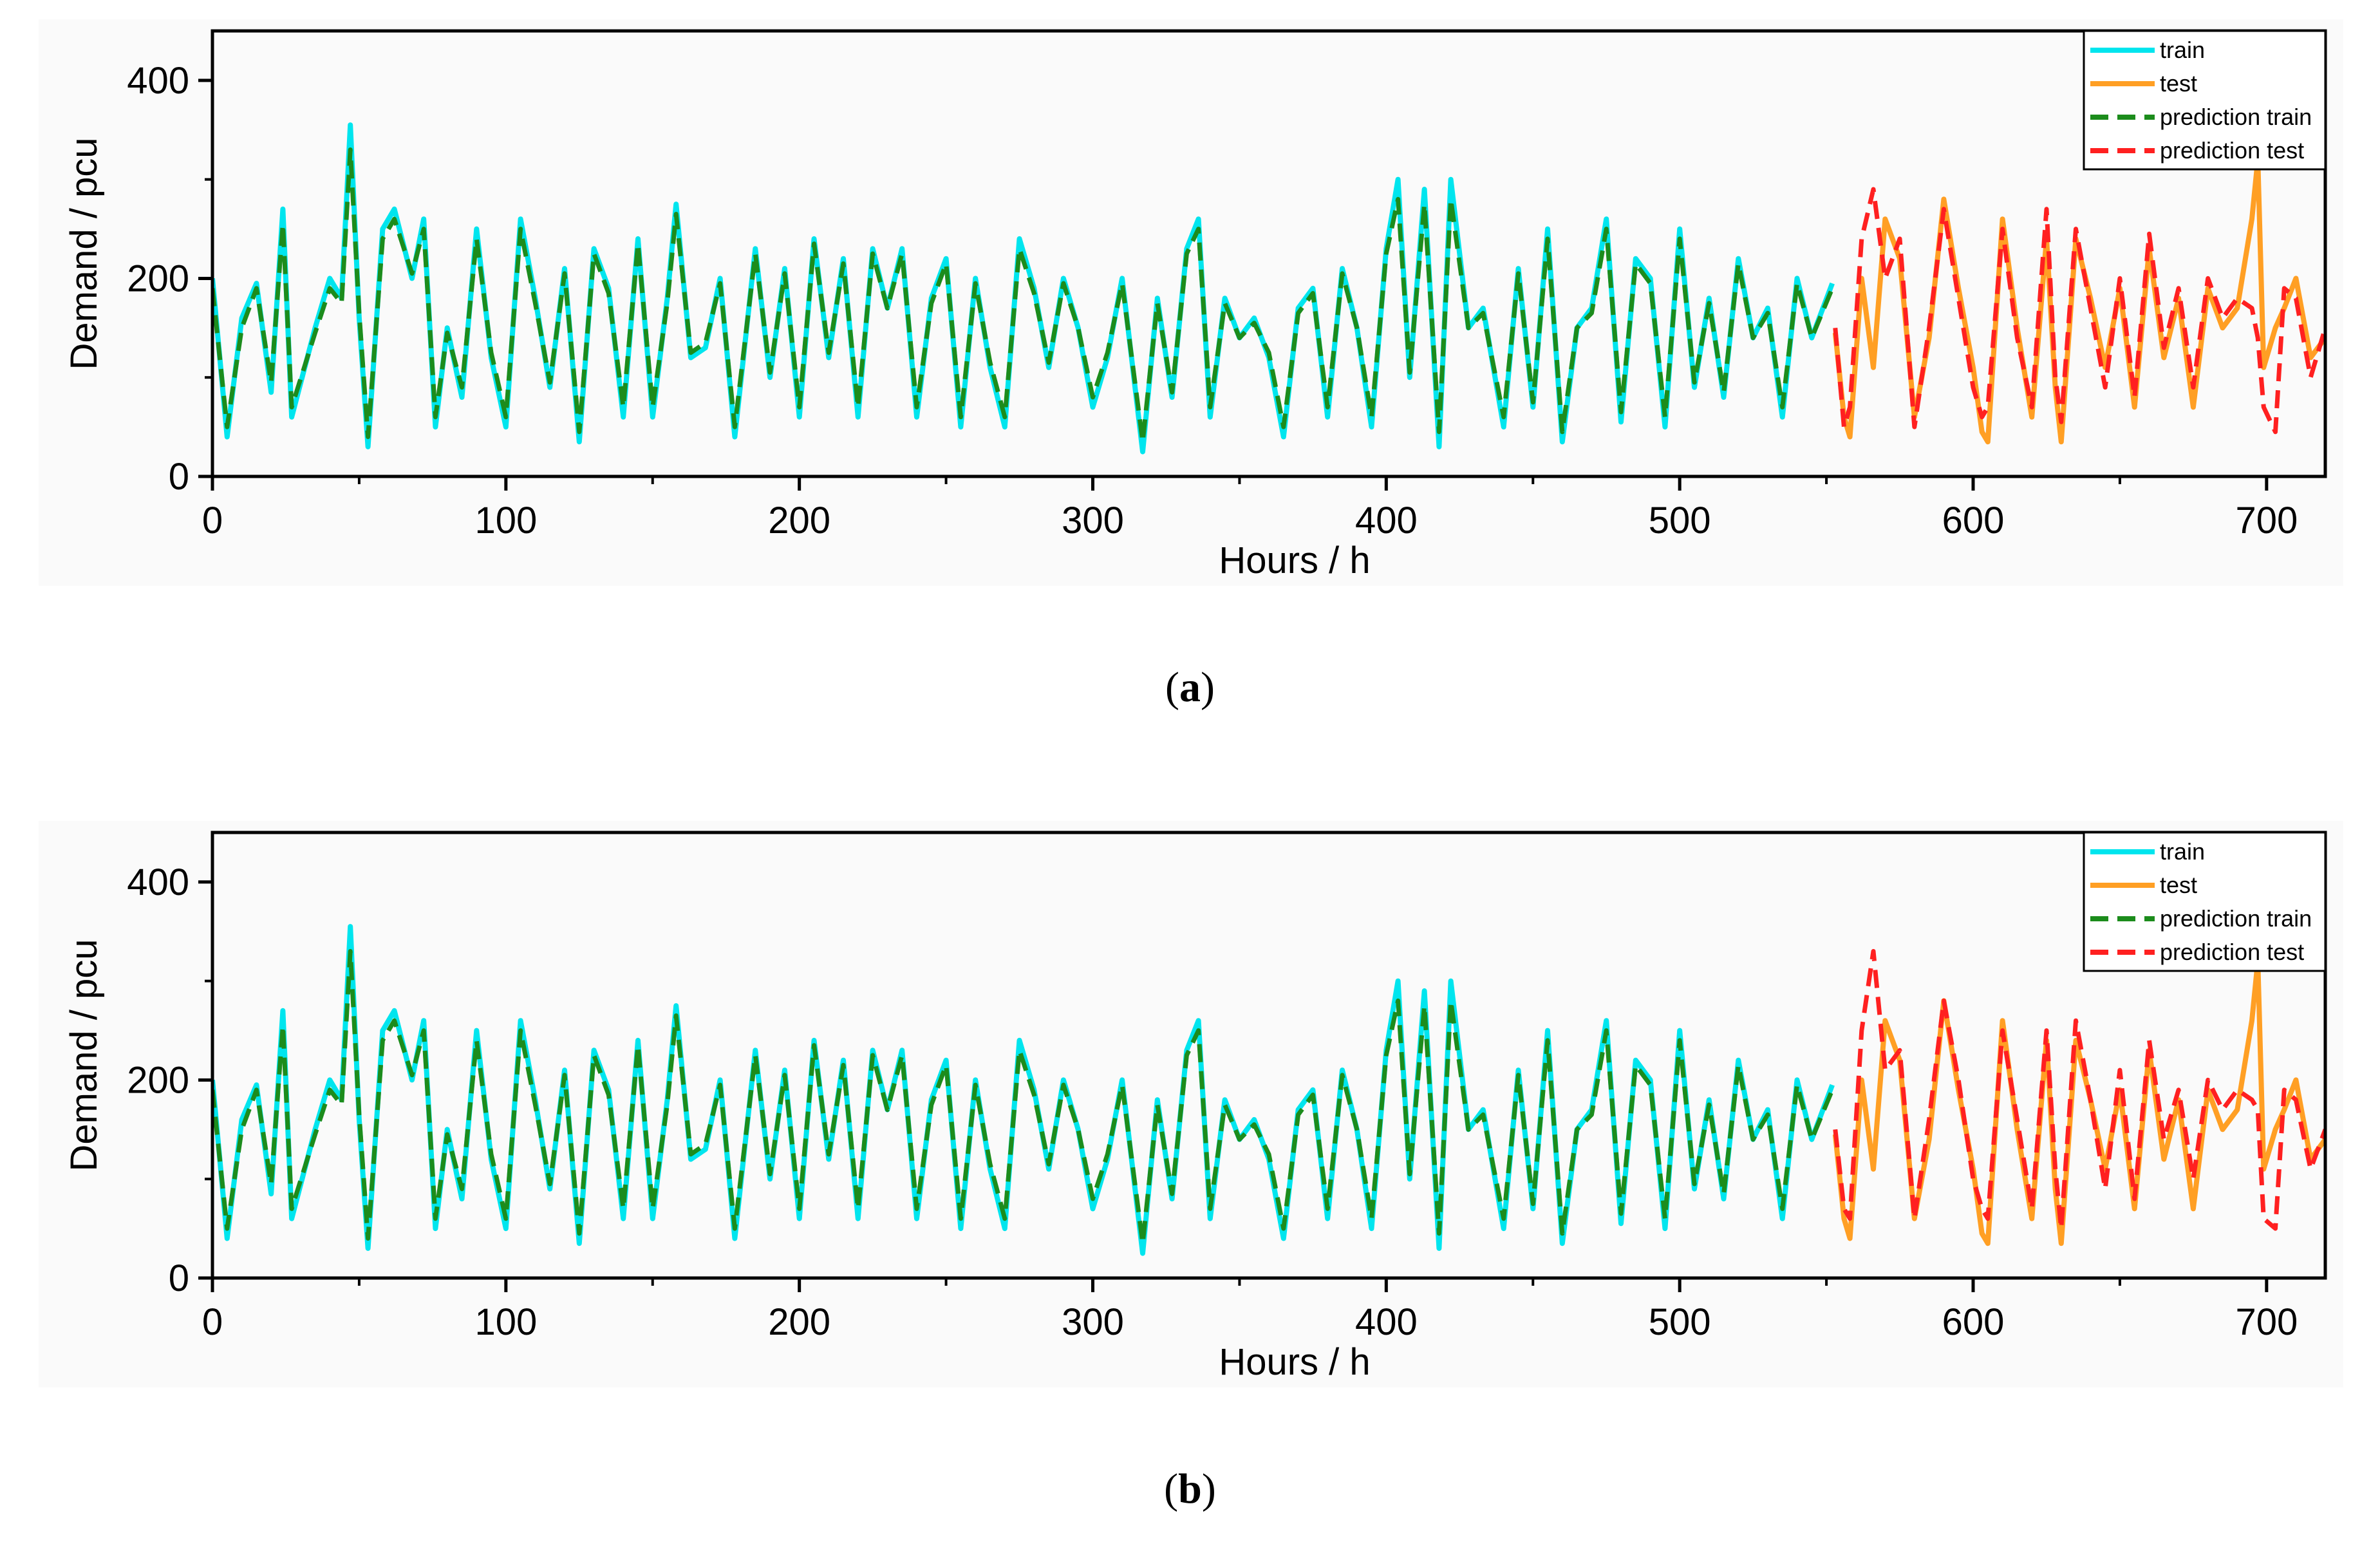 The image size is (2380, 1551). I want to click on series-line-prediction-test, so click(2079, 1090).